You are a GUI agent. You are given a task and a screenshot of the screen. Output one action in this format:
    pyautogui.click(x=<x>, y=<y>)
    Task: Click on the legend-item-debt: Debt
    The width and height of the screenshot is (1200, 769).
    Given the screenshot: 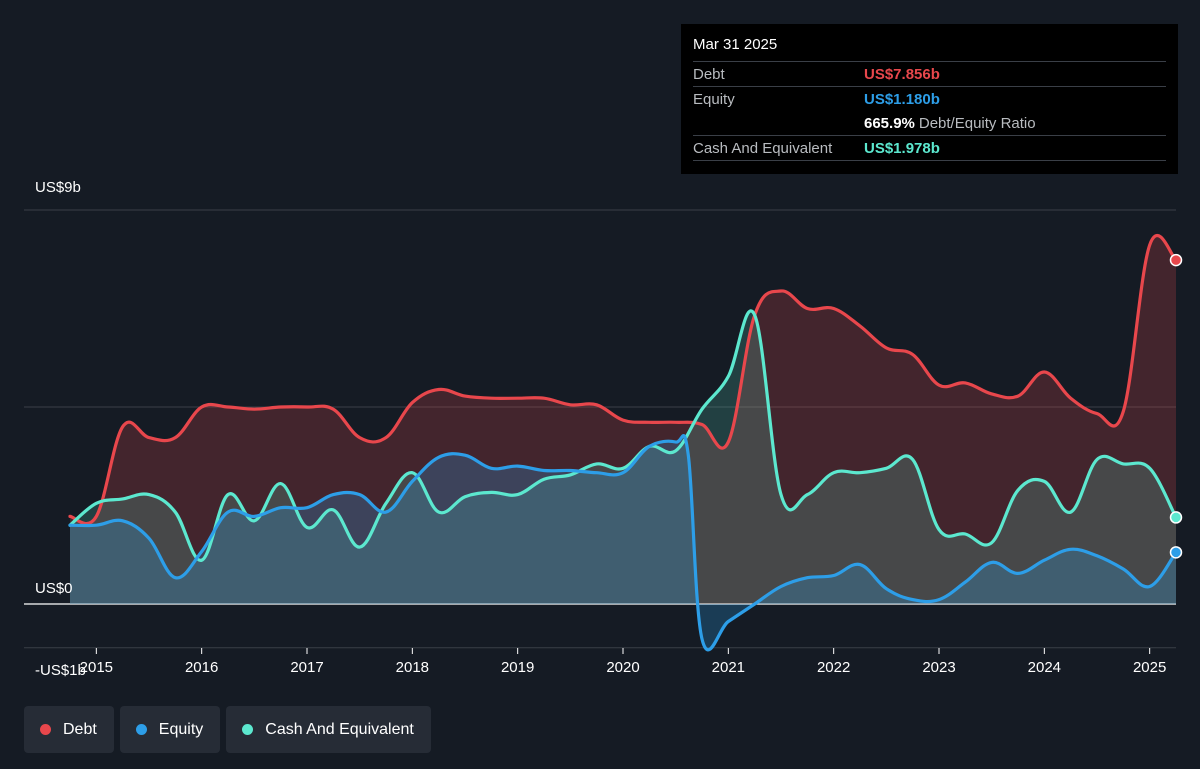 What is the action you would take?
    pyautogui.click(x=69, y=729)
    